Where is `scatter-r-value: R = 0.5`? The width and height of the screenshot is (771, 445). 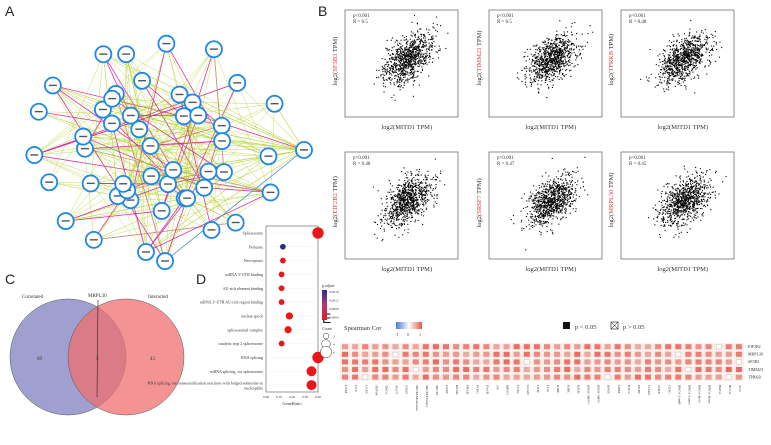
scatter-r-value: R = 0.5 is located at coordinates (504, 22).